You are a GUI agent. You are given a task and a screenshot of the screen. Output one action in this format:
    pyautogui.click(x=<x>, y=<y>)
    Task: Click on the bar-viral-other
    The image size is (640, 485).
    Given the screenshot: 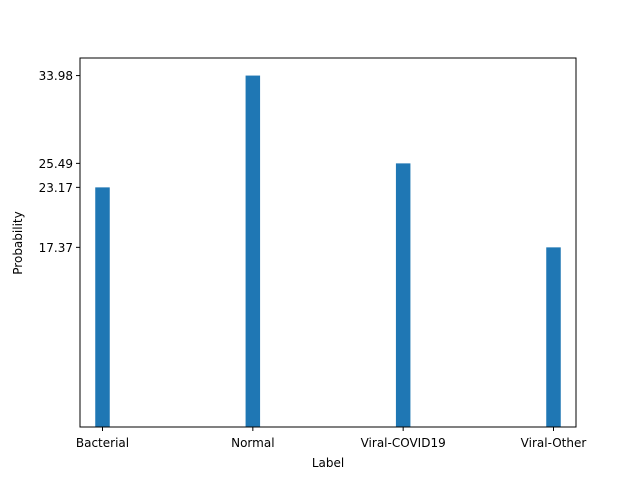 What is the action you would take?
    pyautogui.click(x=553, y=337)
    